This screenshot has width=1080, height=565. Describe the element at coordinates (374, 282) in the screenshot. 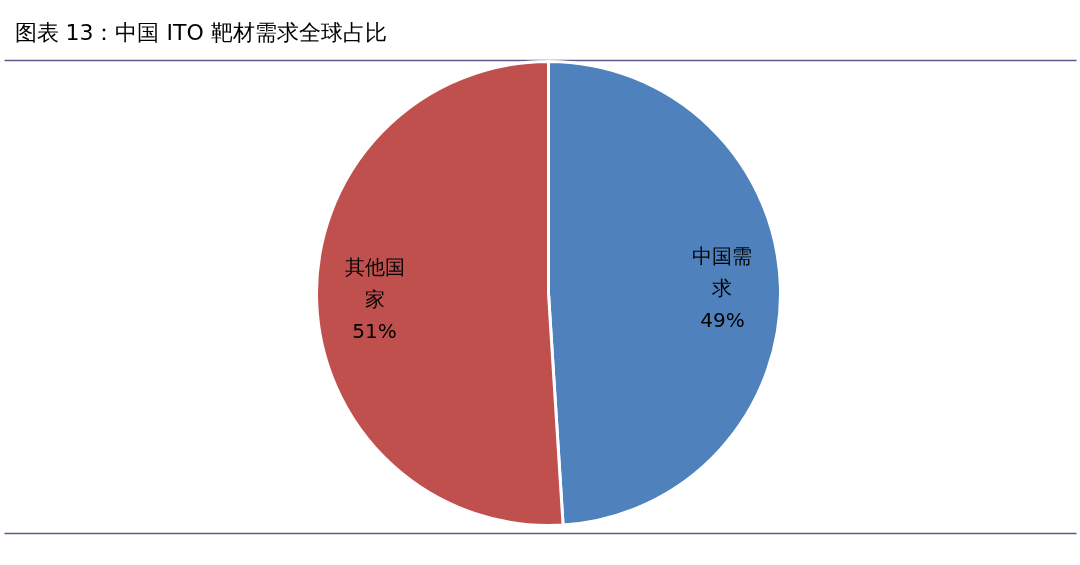

I see `slice-label: 其他国家` at that location.